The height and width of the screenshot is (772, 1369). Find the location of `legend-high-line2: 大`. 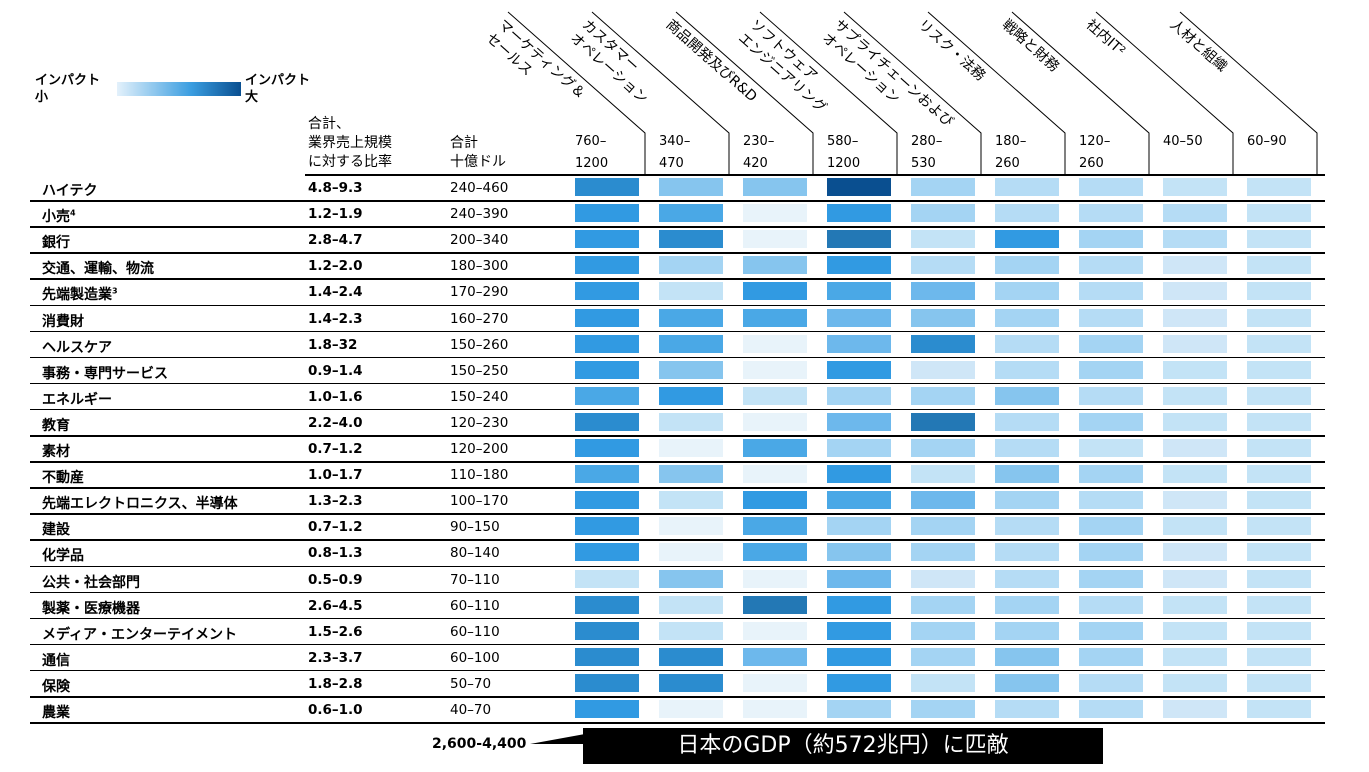

legend-high-line2: 大 is located at coordinates (252, 97).